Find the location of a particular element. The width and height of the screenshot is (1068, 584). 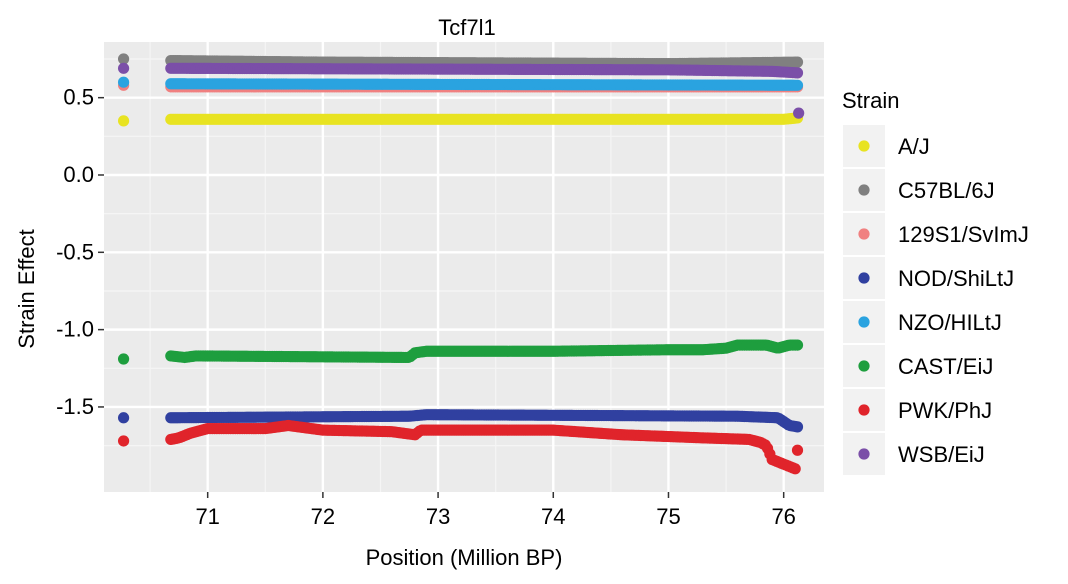

x-tick-label: 74 is located at coordinates (553, 516).